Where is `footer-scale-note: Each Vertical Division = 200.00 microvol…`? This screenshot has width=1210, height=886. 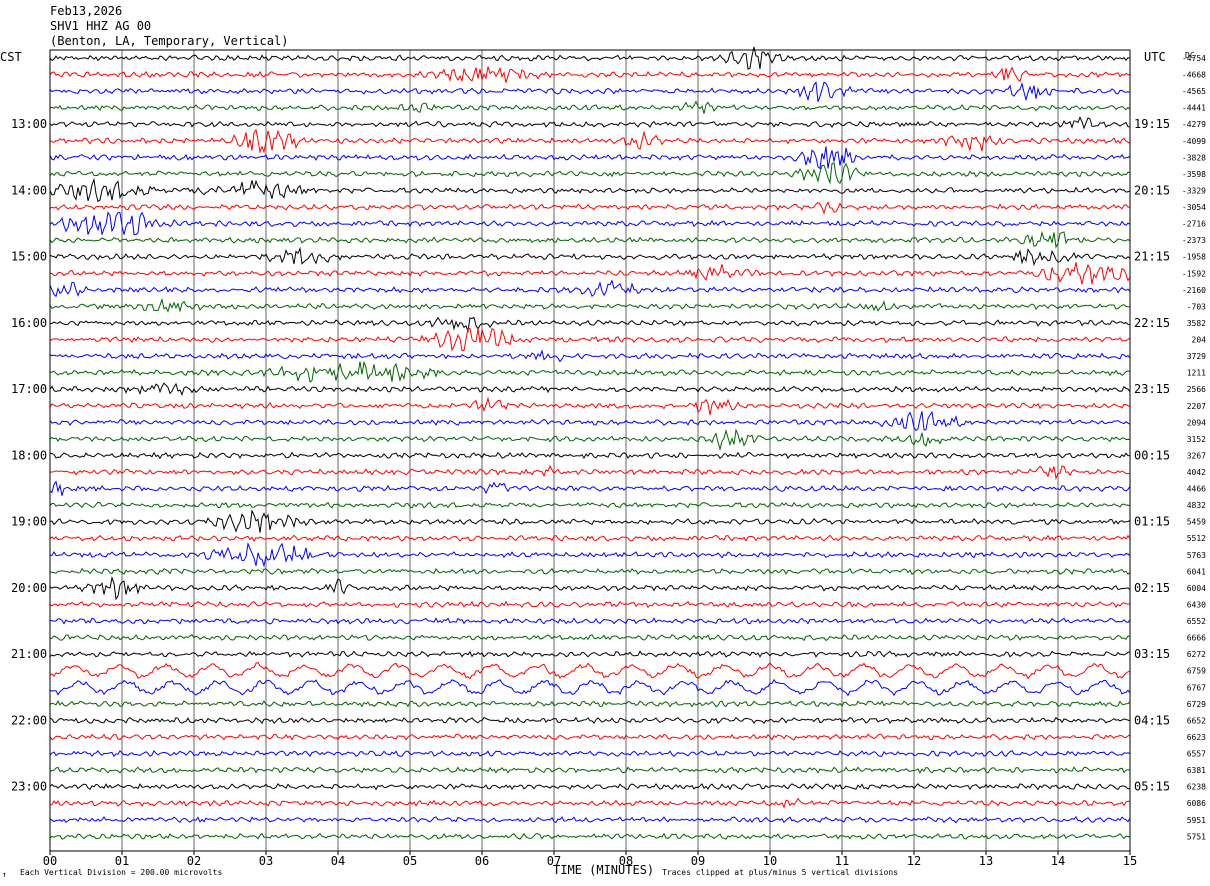
footer-scale-note: Each Vertical Division = 200.00 microvol… is located at coordinates (121, 872).